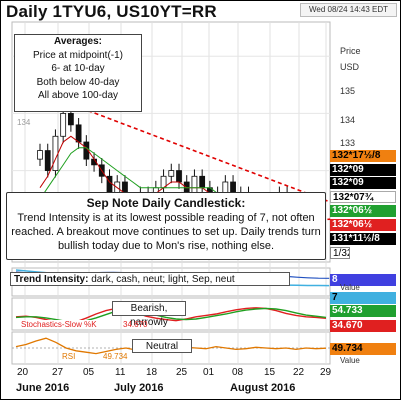 Image resolution: width=401 pixels, height=400 pixels. I want to click on x-tick-label: 25, so click(182, 372).